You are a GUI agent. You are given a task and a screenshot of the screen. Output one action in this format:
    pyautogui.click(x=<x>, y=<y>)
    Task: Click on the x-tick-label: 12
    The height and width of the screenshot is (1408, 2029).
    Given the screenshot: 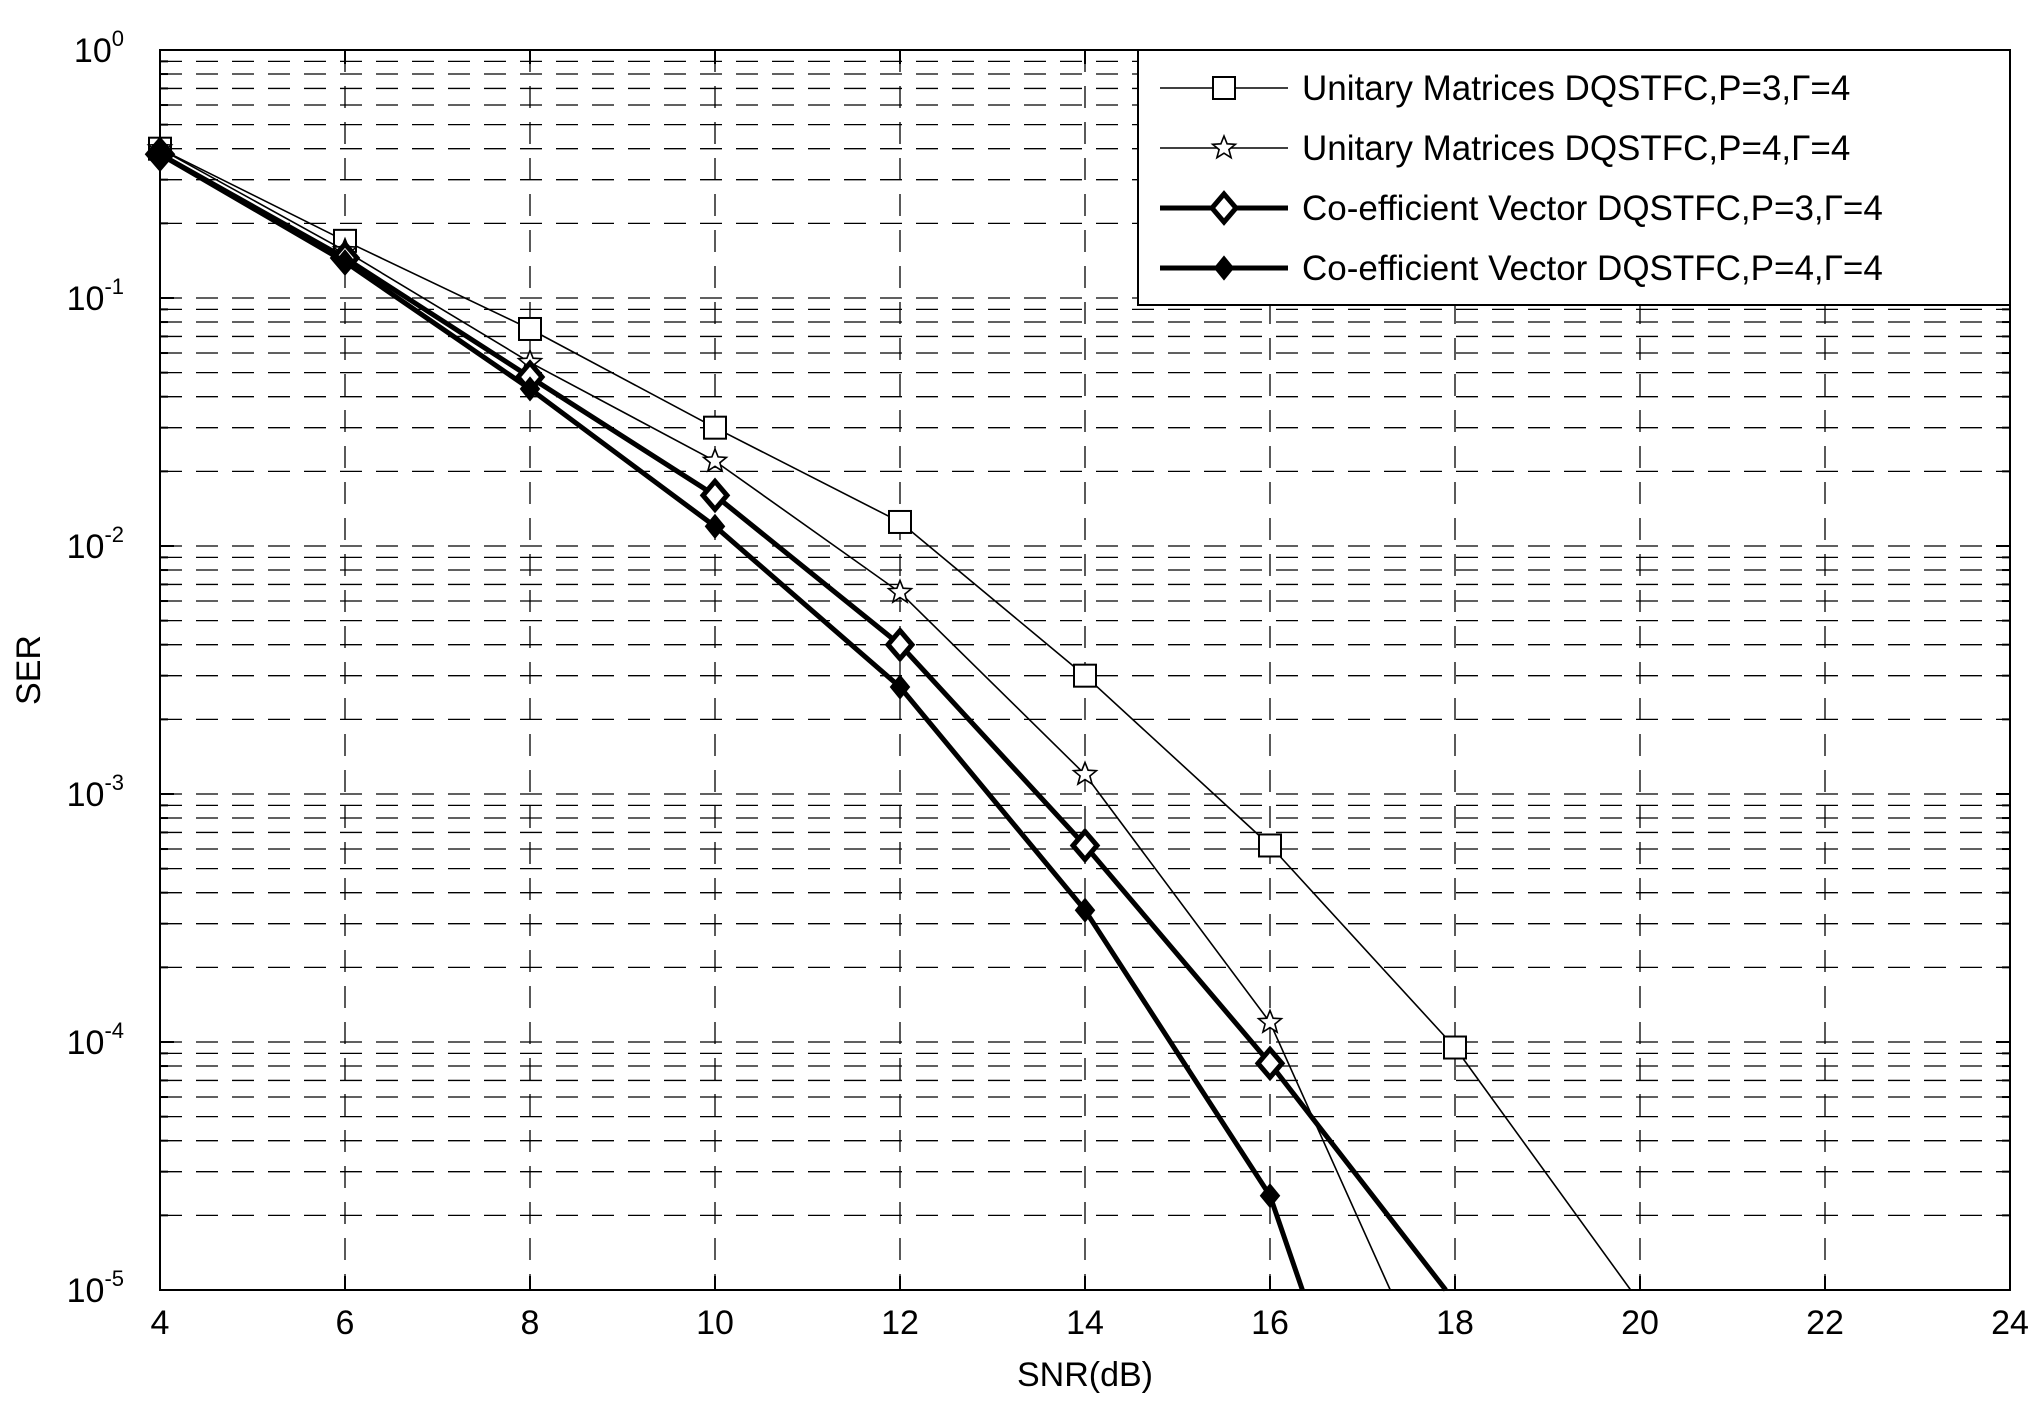 What is the action you would take?
    pyautogui.click(x=900, y=1323)
    